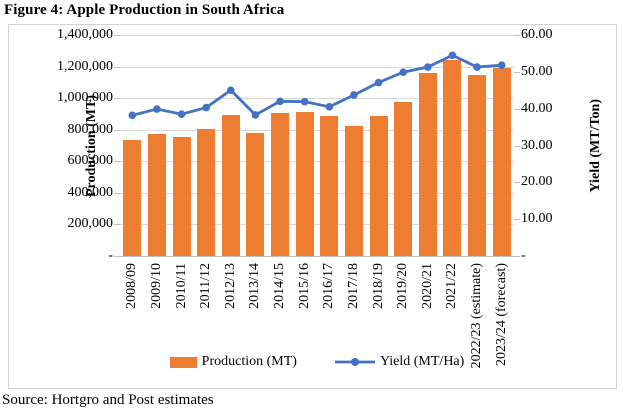  I want to click on x-category-label: 2010/11, so click(181, 286).